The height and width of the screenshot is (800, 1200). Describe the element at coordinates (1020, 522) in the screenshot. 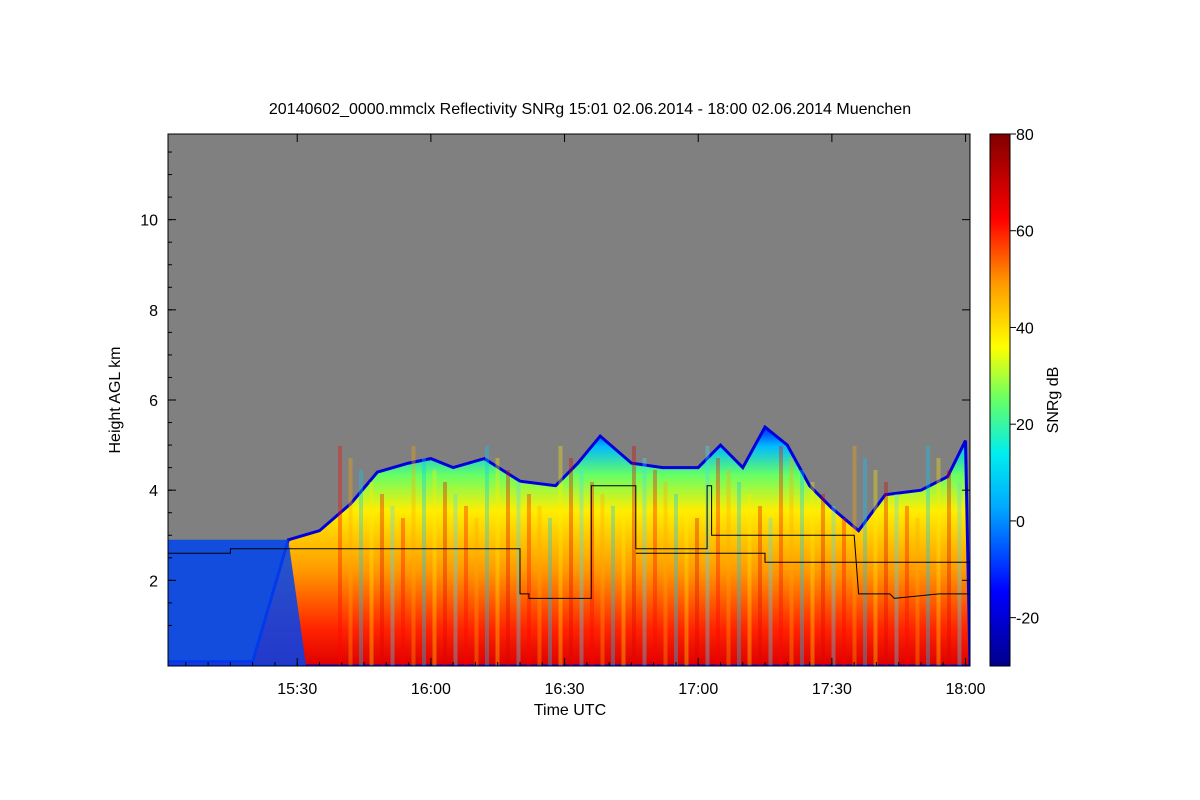

I see `colorbar-tick-label: 0` at that location.